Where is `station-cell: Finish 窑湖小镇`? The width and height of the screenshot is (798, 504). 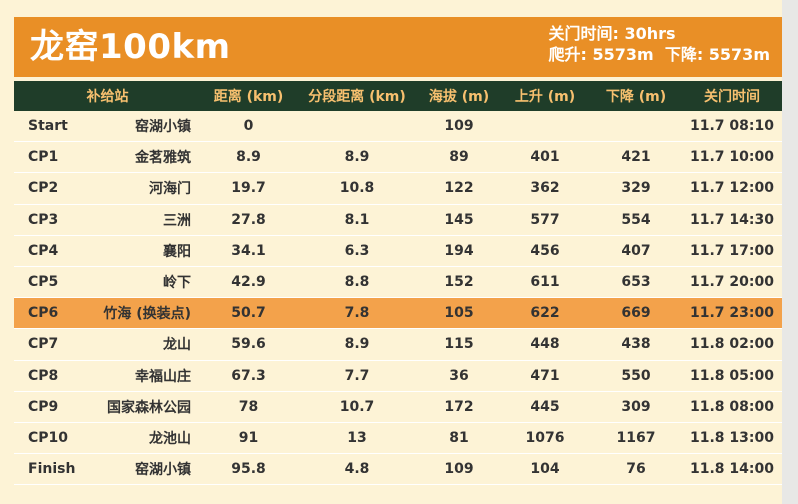 station-cell: Finish 窑湖小镇 is located at coordinates (107, 469).